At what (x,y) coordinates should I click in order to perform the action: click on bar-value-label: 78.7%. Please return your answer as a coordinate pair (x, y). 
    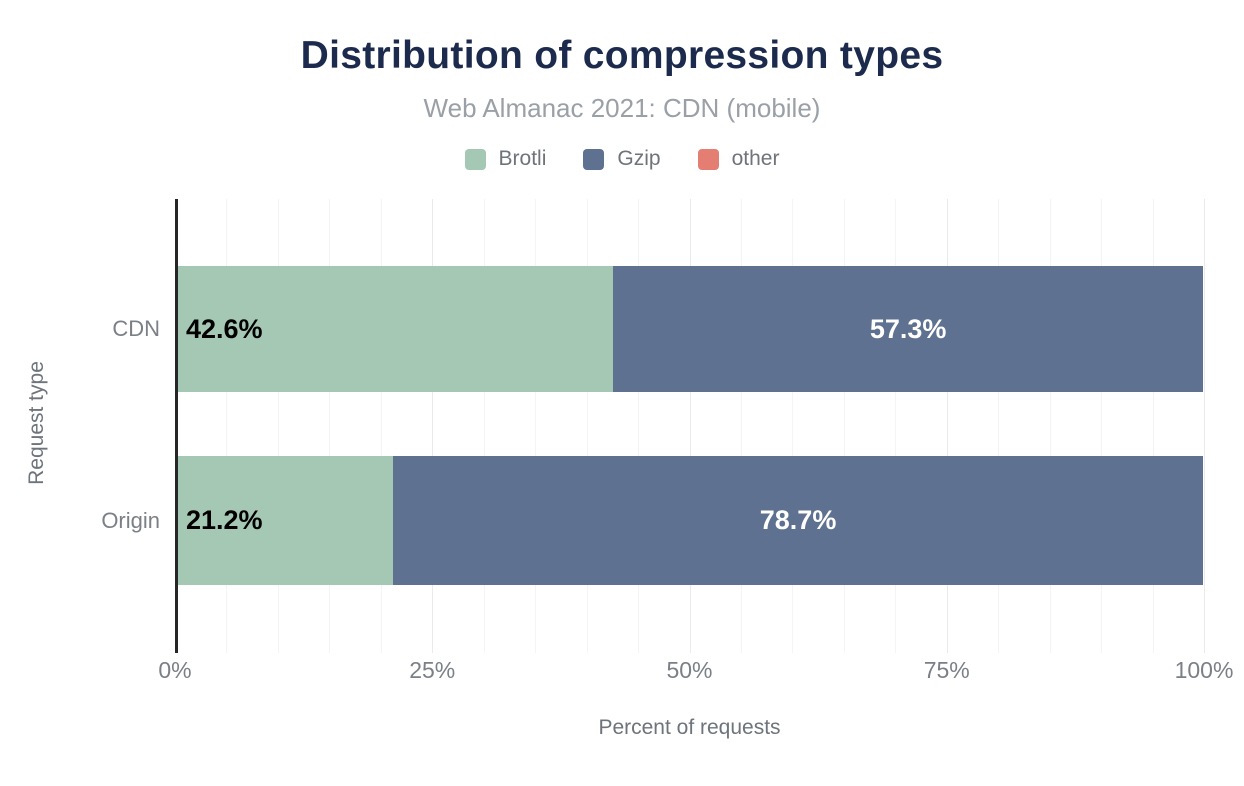
    Looking at the image, I should click on (798, 520).